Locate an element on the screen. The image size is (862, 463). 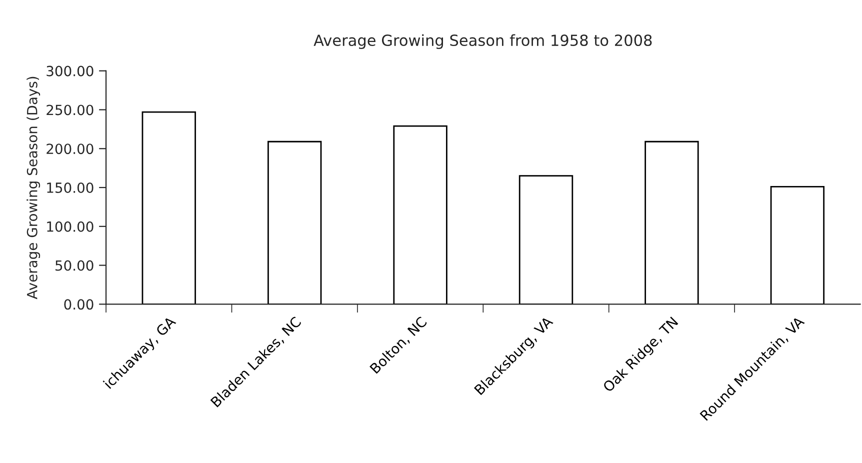
y-tick-label: 250.00 is located at coordinates (70, 110).